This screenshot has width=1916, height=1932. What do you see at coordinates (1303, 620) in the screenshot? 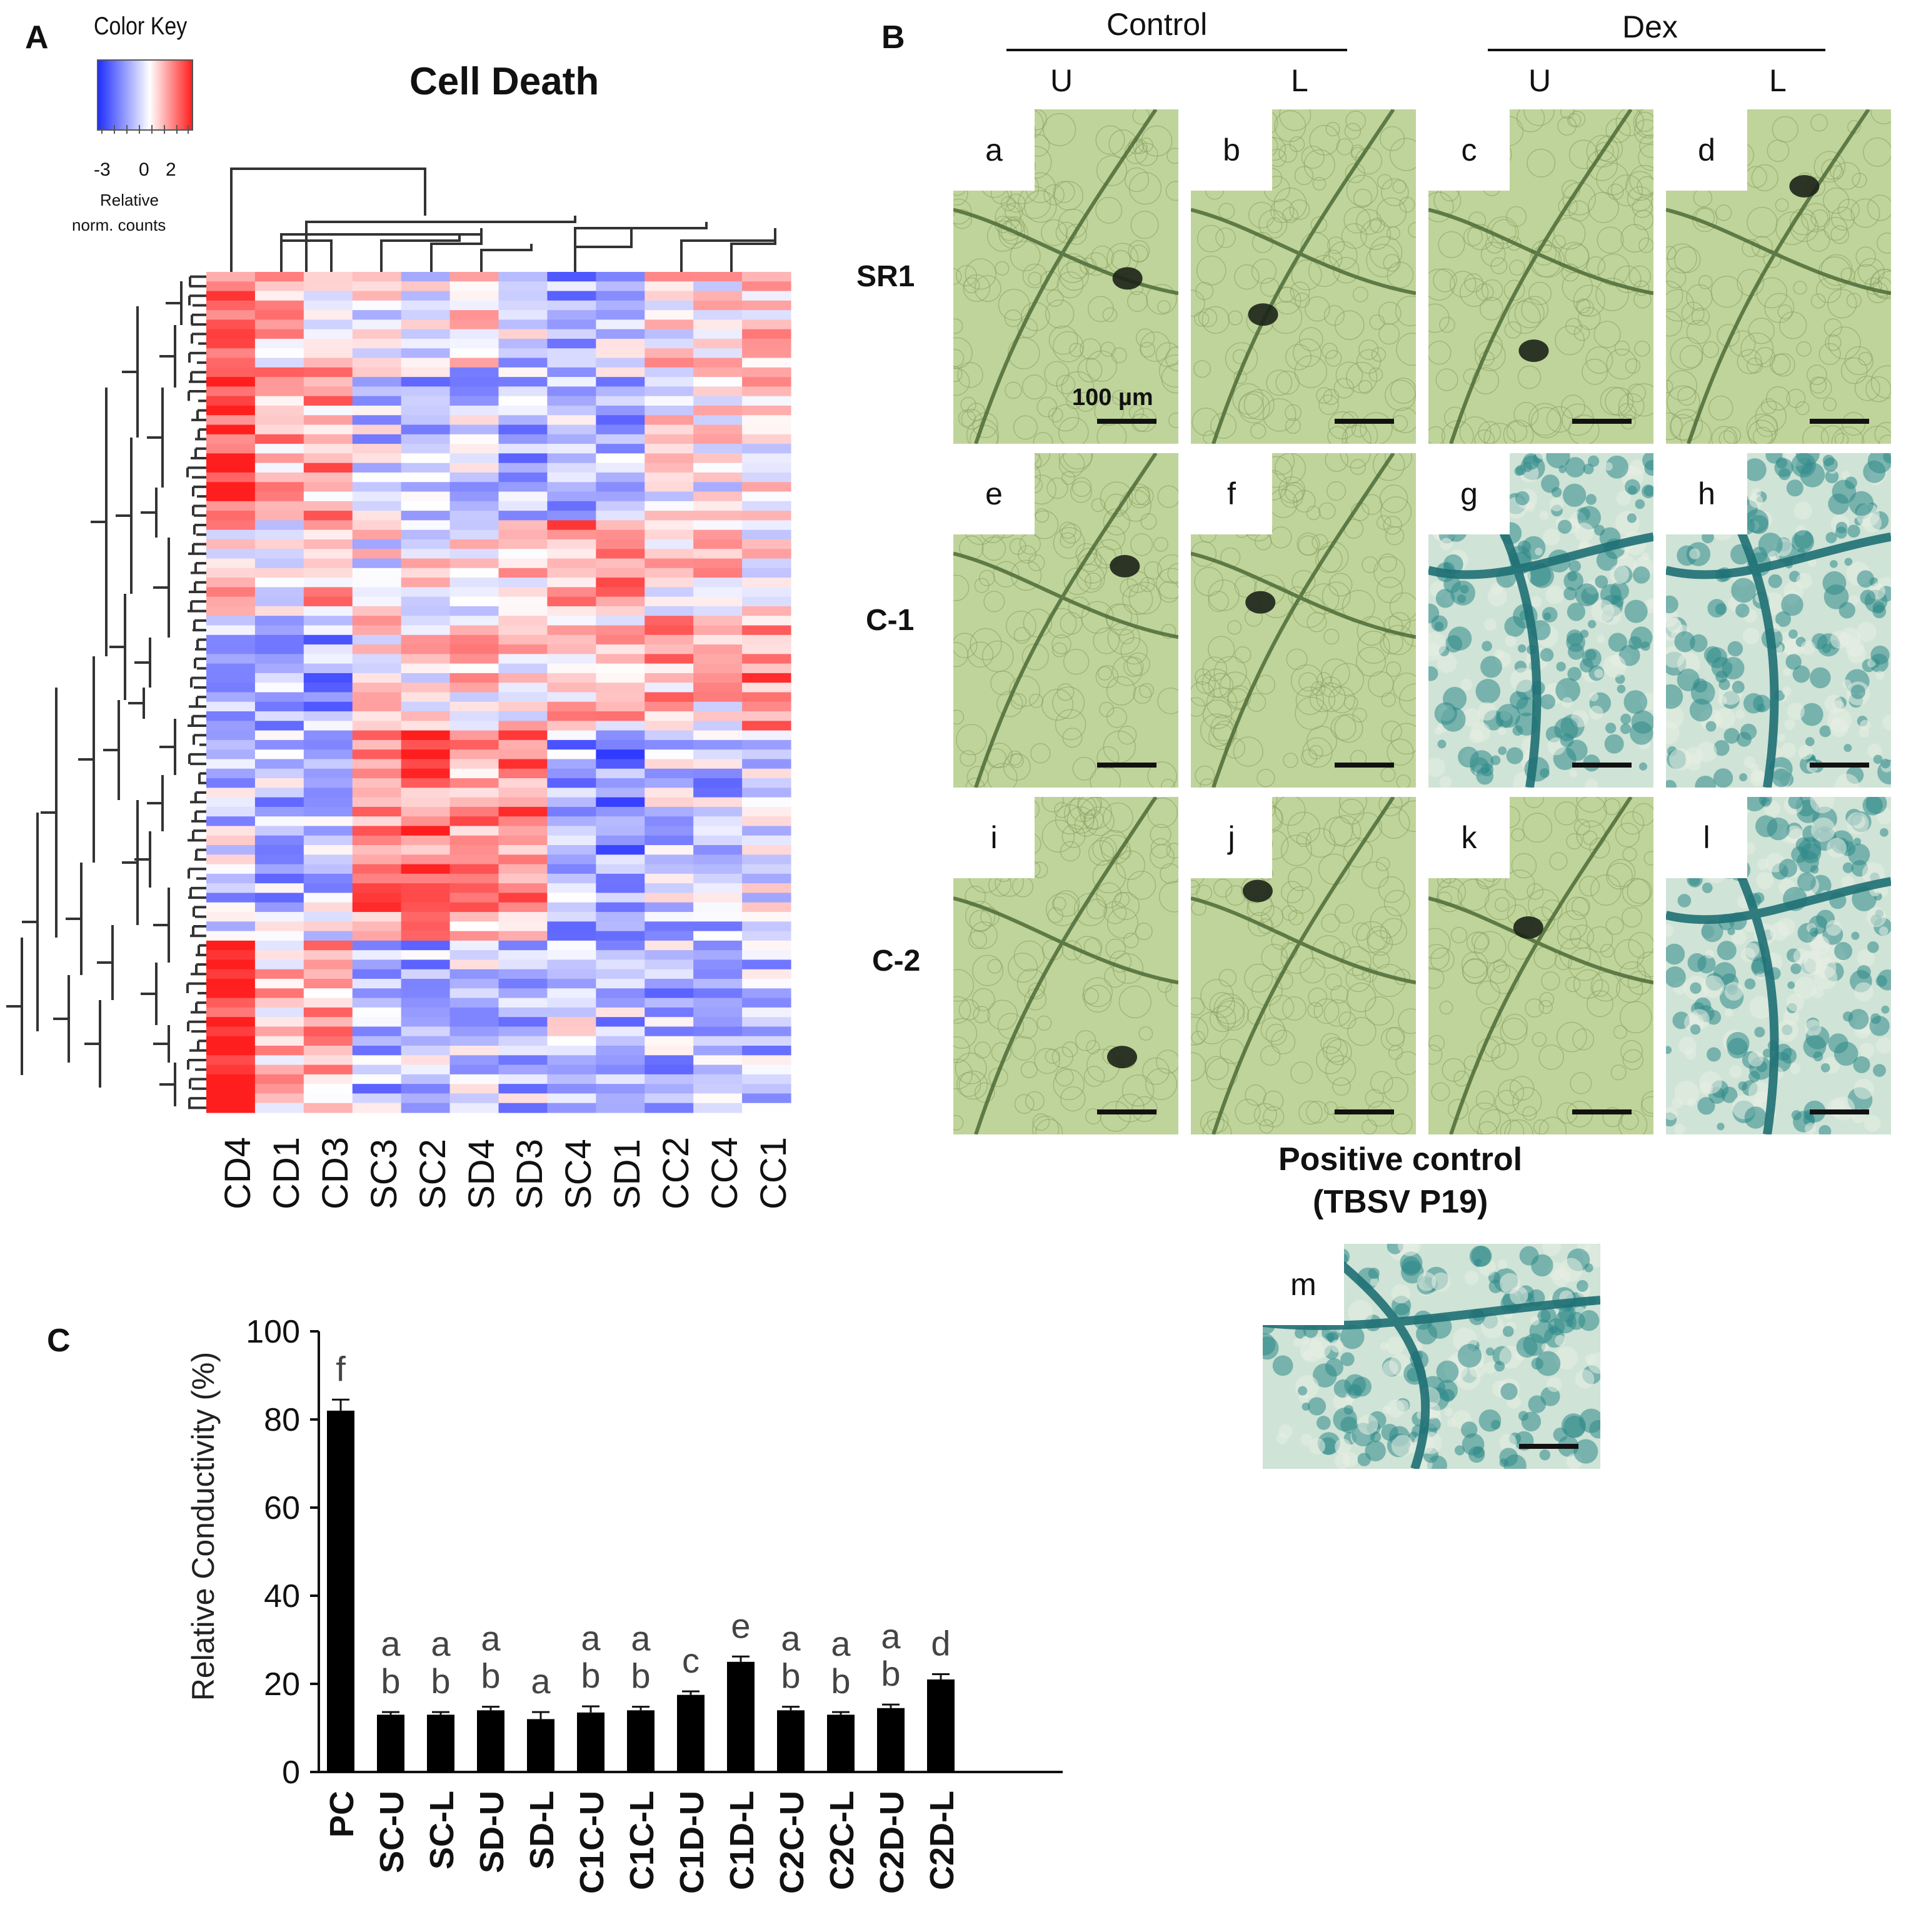
I see `micrograph-tile: f` at bounding box center [1303, 620].